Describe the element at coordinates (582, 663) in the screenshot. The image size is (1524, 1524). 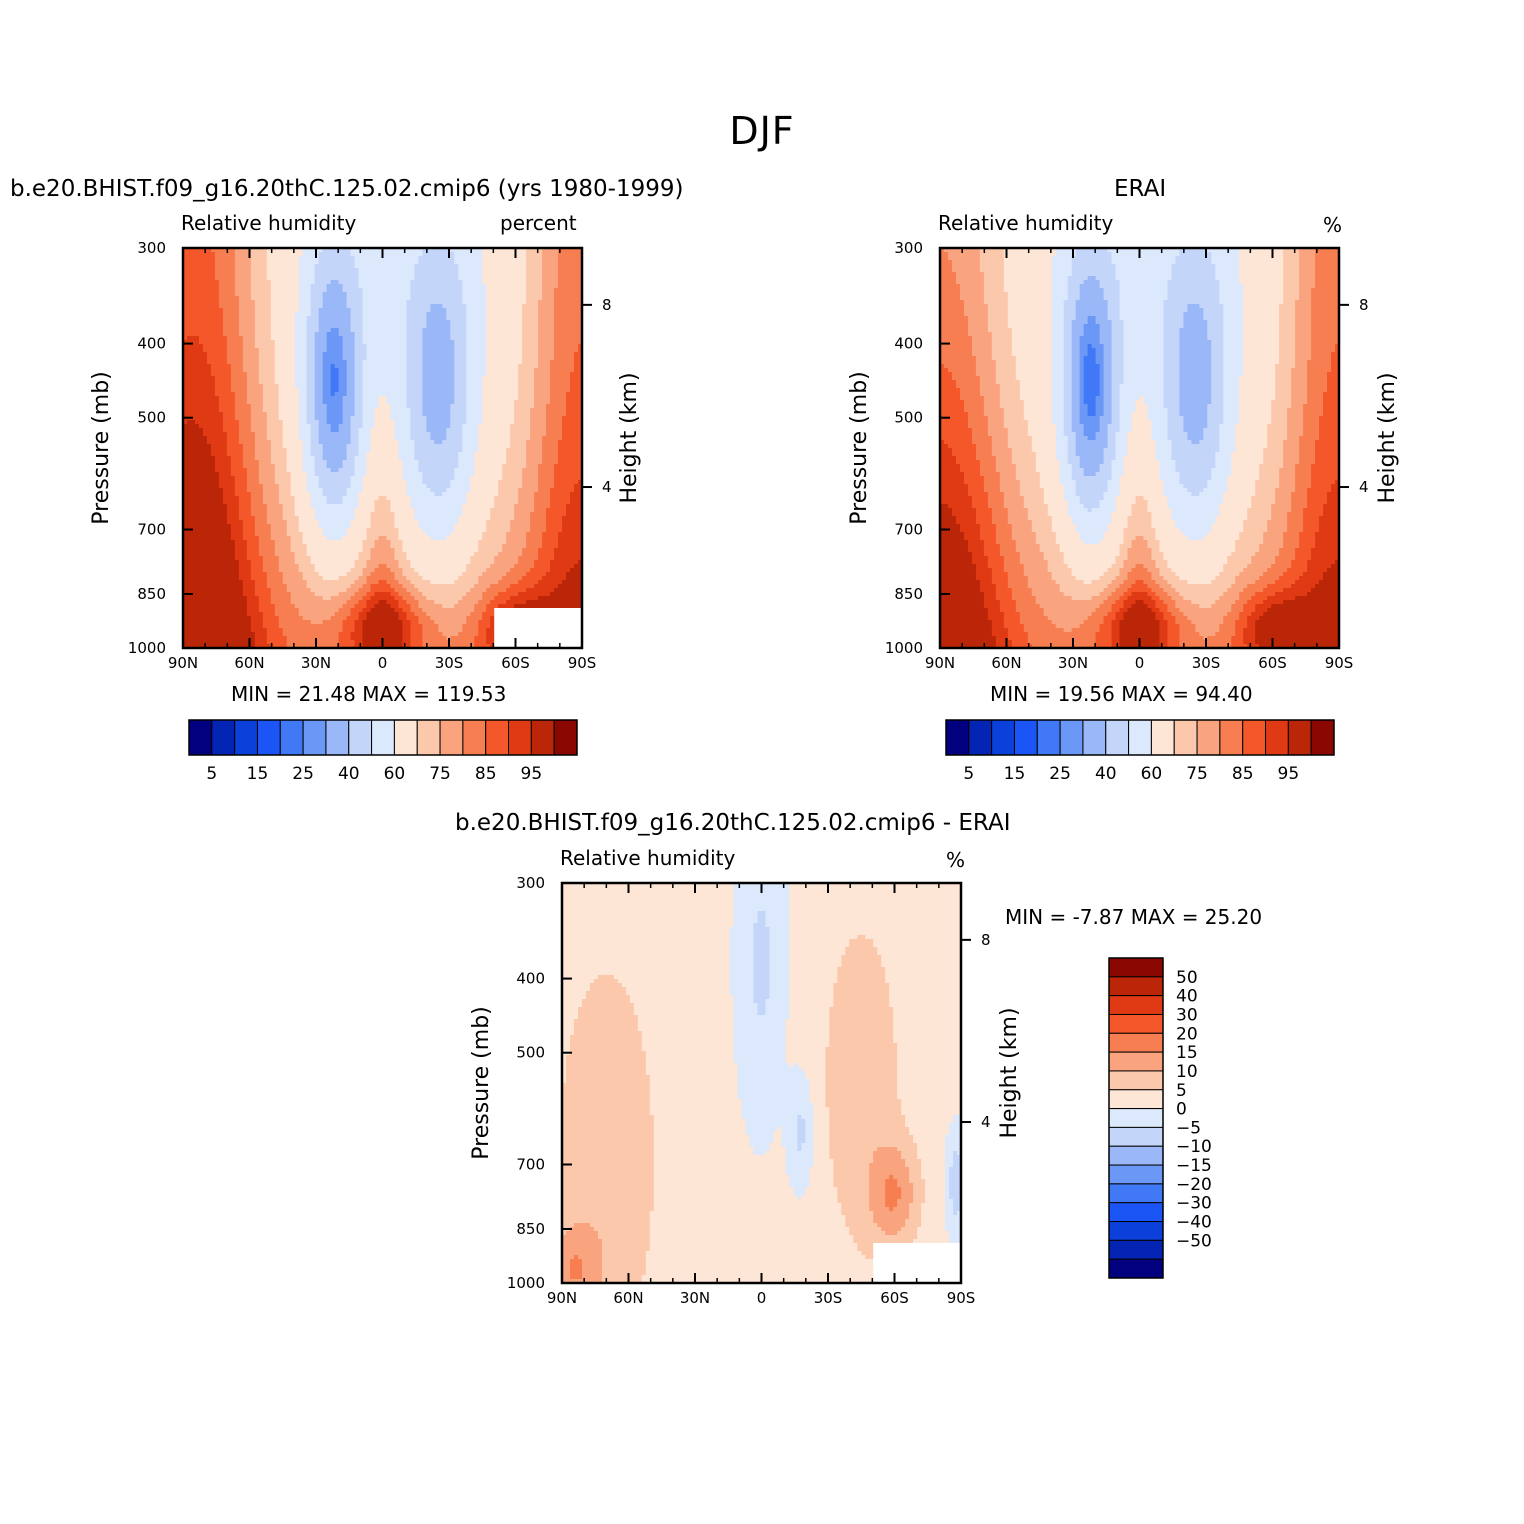
I see `x-tick-label: 90S` at that location.